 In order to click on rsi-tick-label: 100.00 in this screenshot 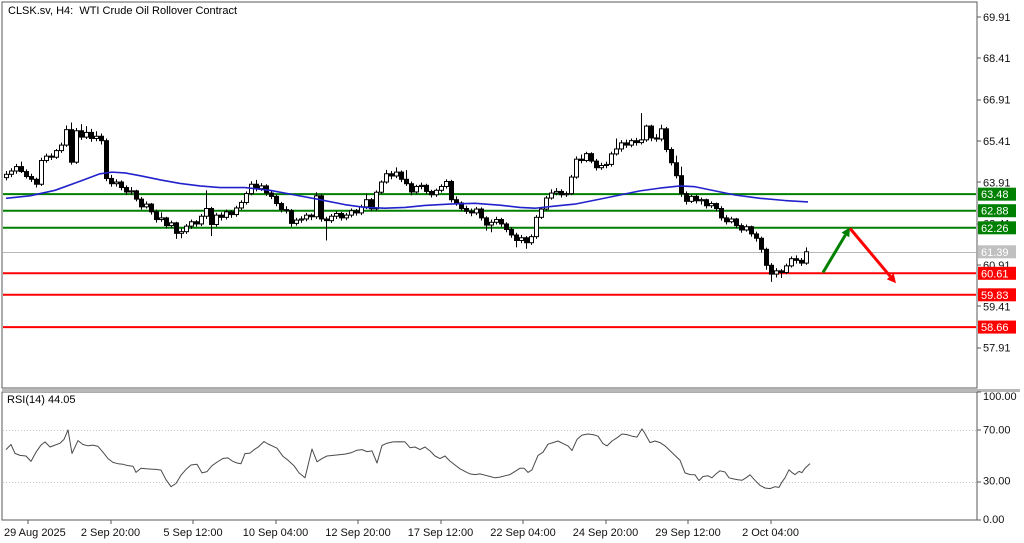, I will do `click(1000, 397)`.